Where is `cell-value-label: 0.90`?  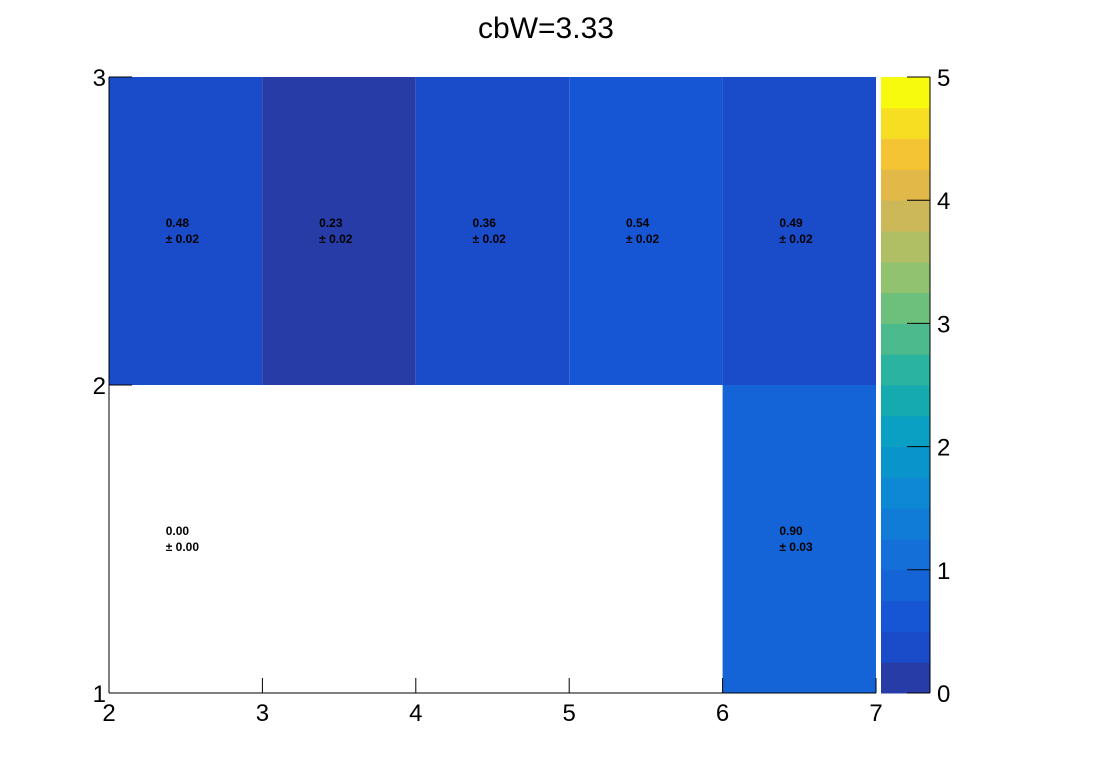 cell-value-label: 0.90 is located at coordinates (791, 531).